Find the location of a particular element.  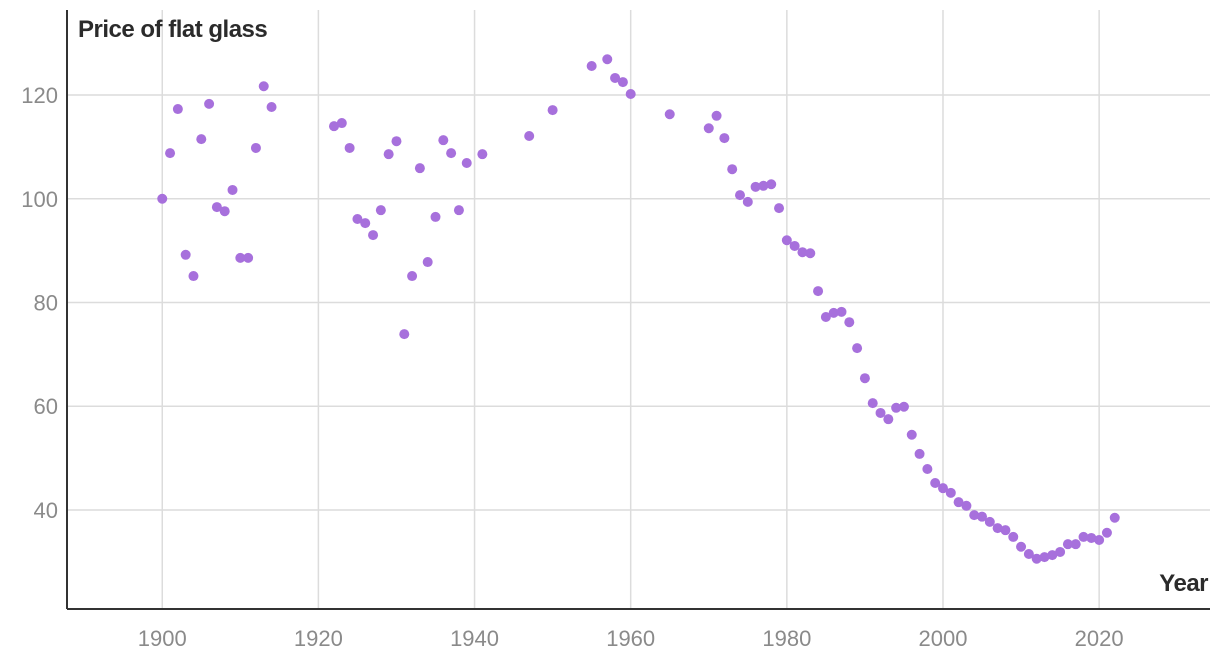

y-tick-label: 80 is located at coordinates (46, 302).